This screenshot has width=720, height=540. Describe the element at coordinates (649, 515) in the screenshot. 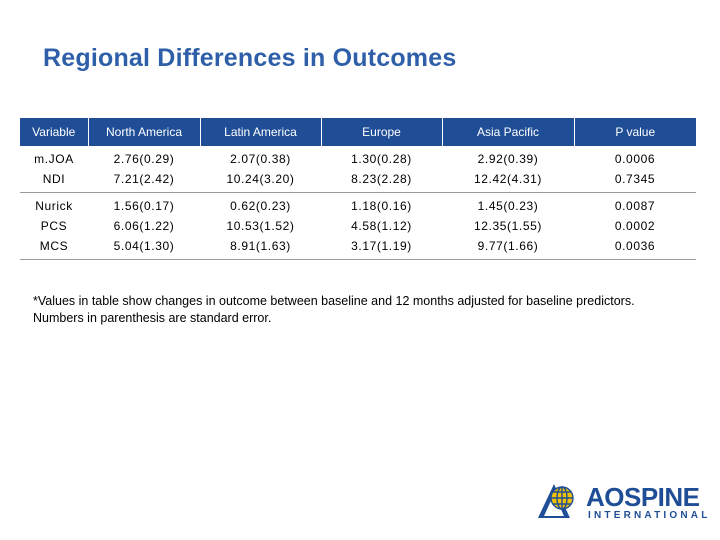

I see `logo-subtitle: INTERNATIONAL` at that location.